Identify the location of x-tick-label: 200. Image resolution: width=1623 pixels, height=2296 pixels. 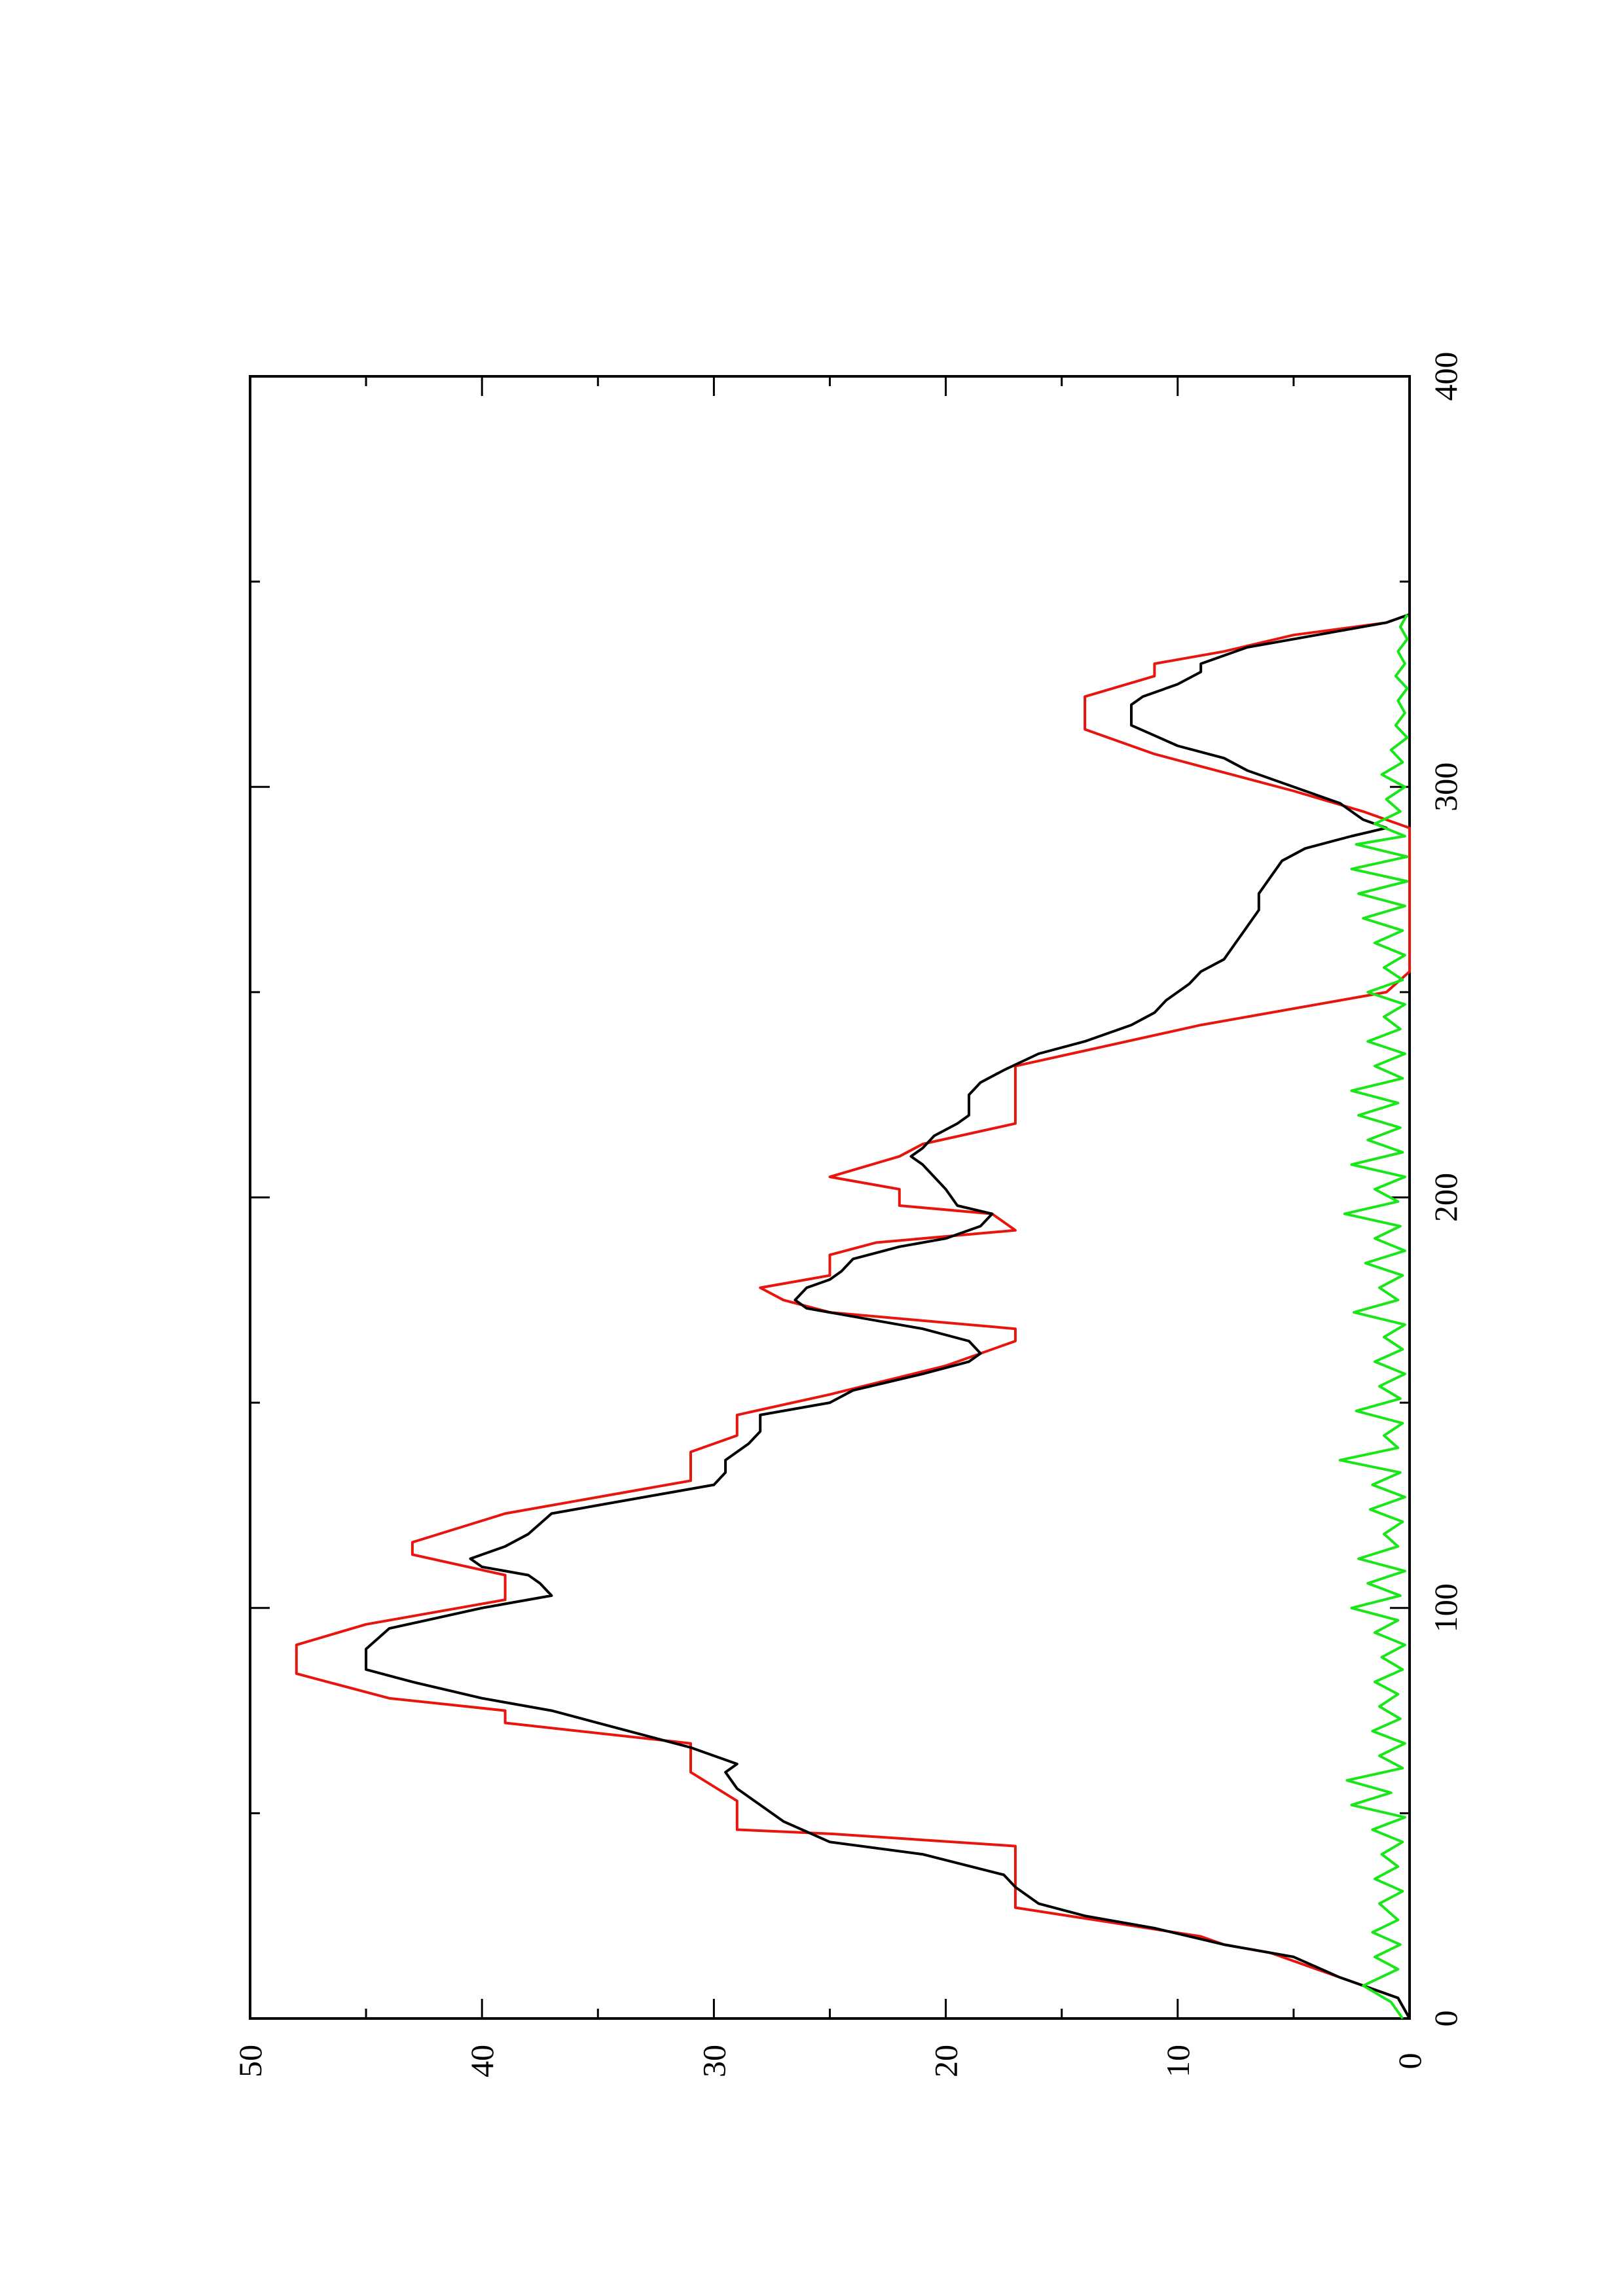
(1445, 1197).